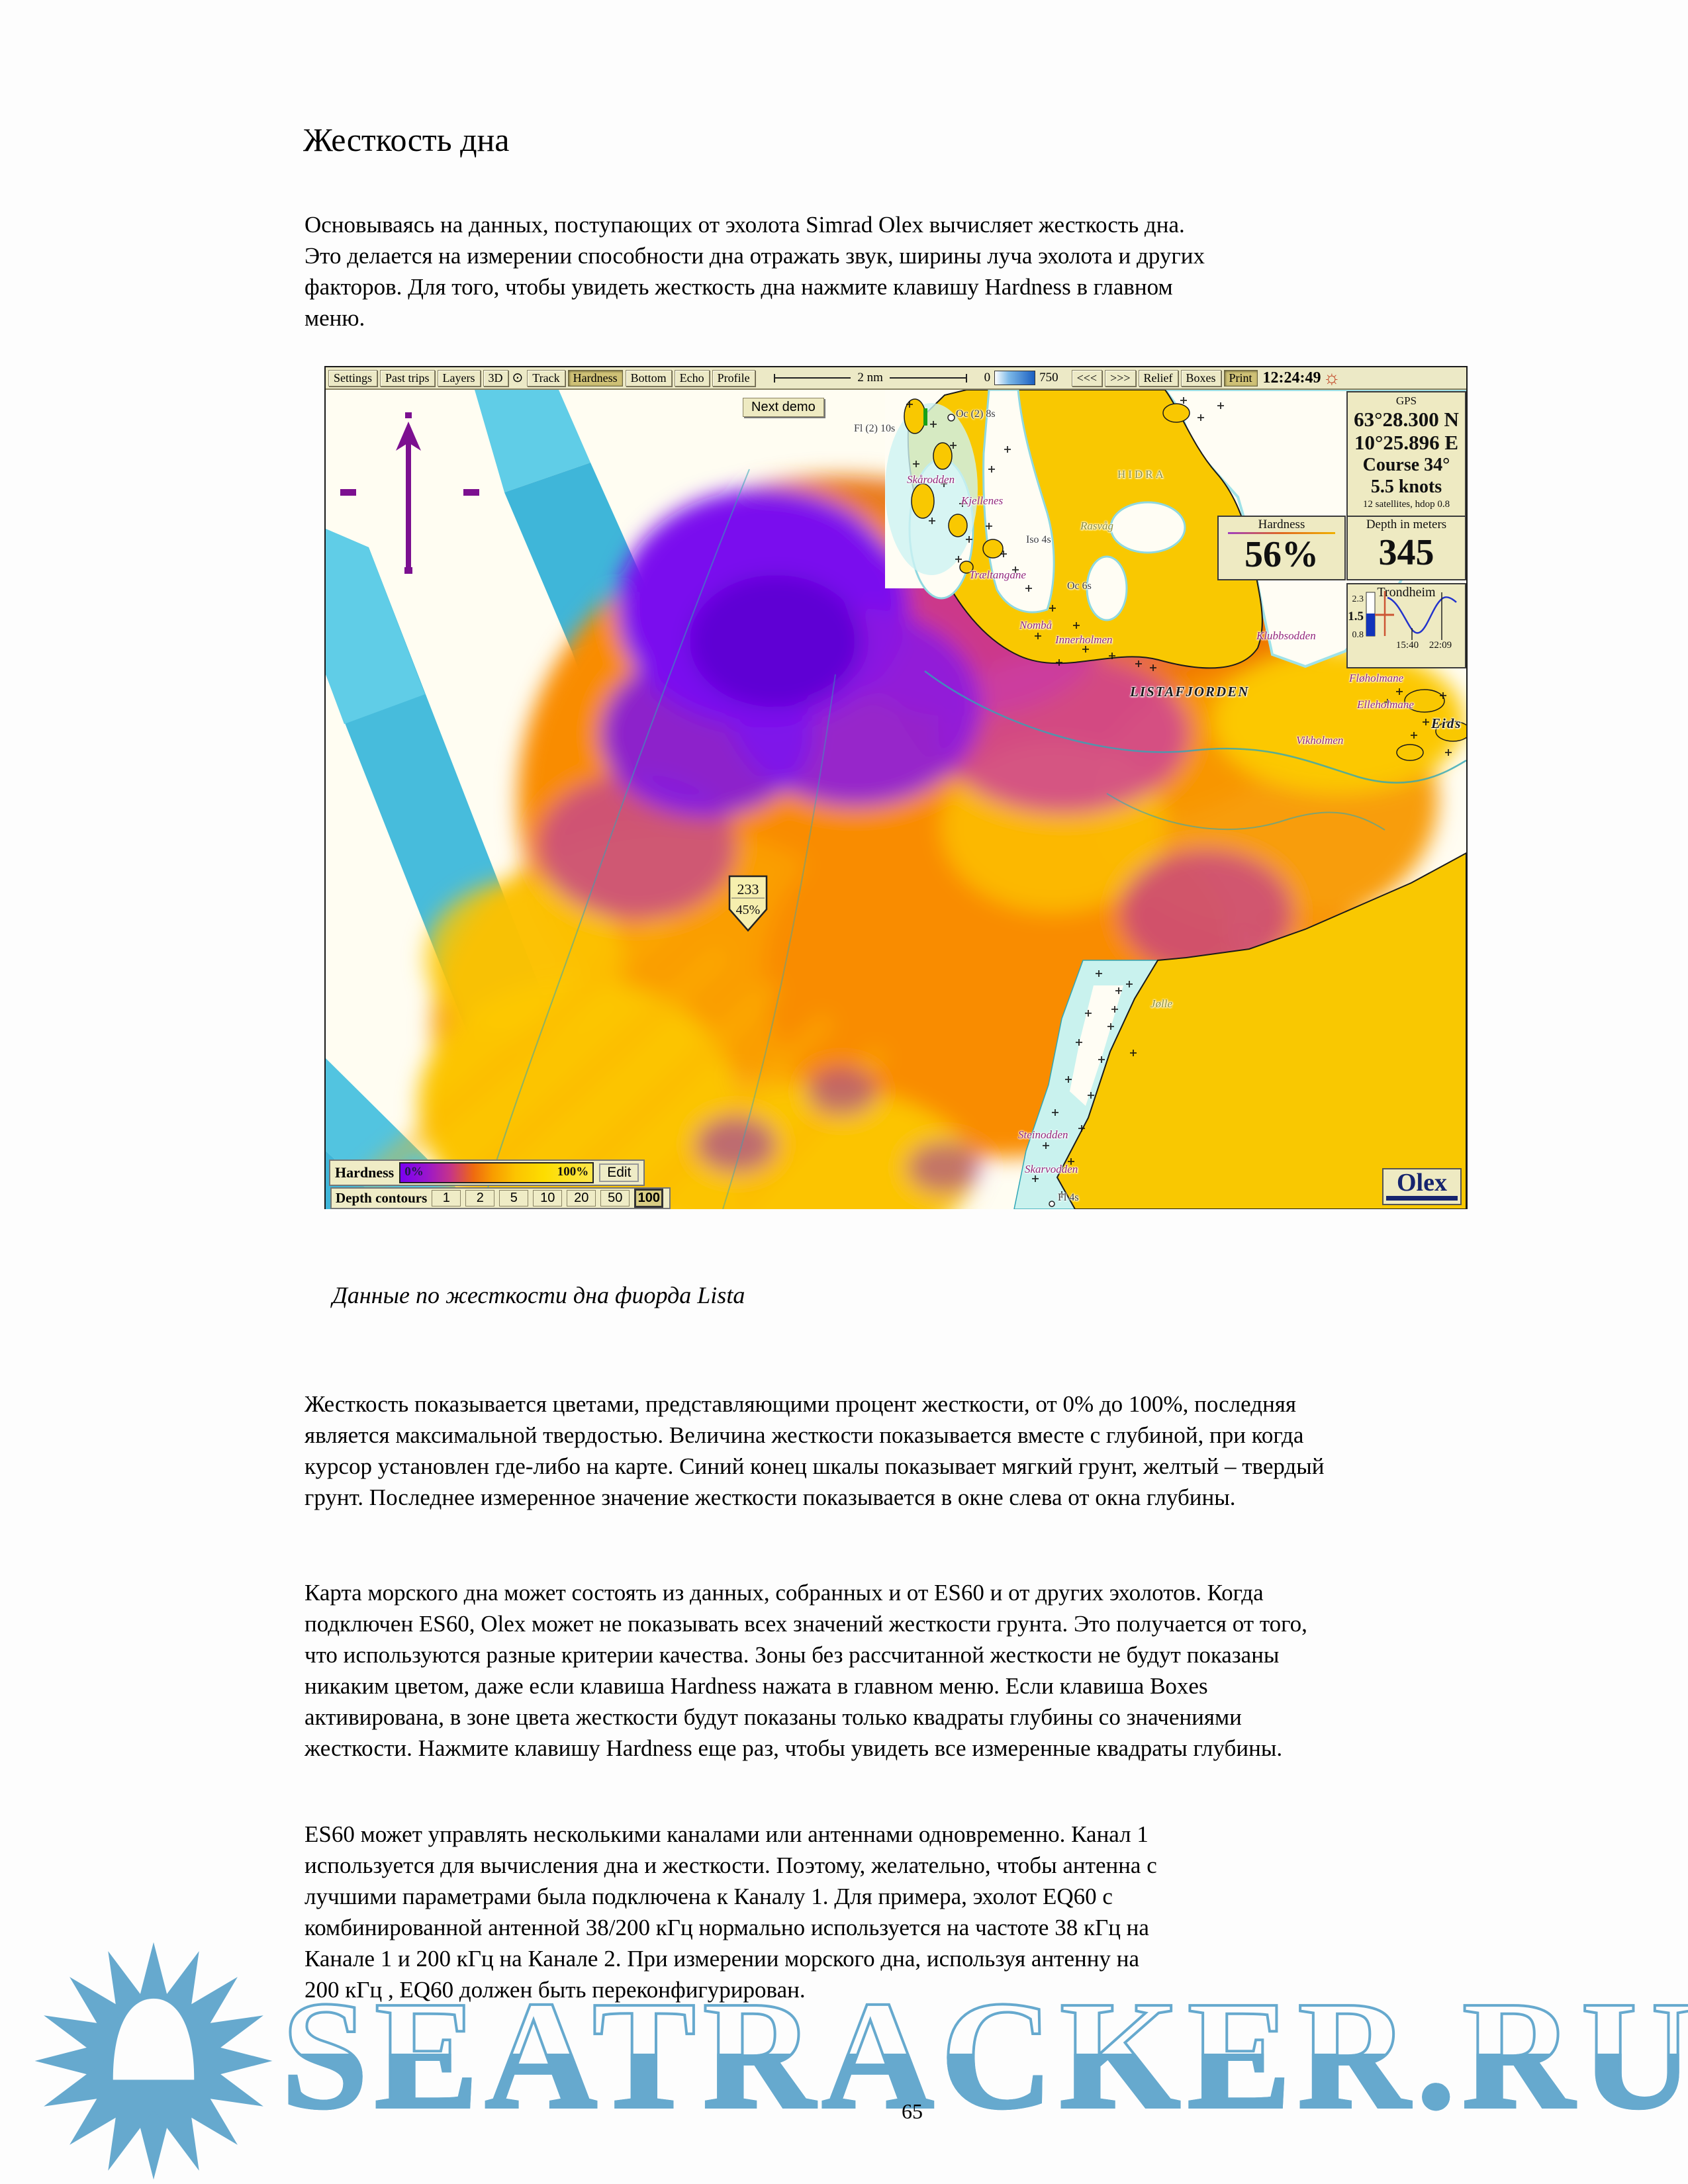 This screenshot has width=1688, height=2184. What do you see at coordinates (783, 407) in the screenshot?
I see `next-demo-button: Next demo` at bounding box center [783, 407].